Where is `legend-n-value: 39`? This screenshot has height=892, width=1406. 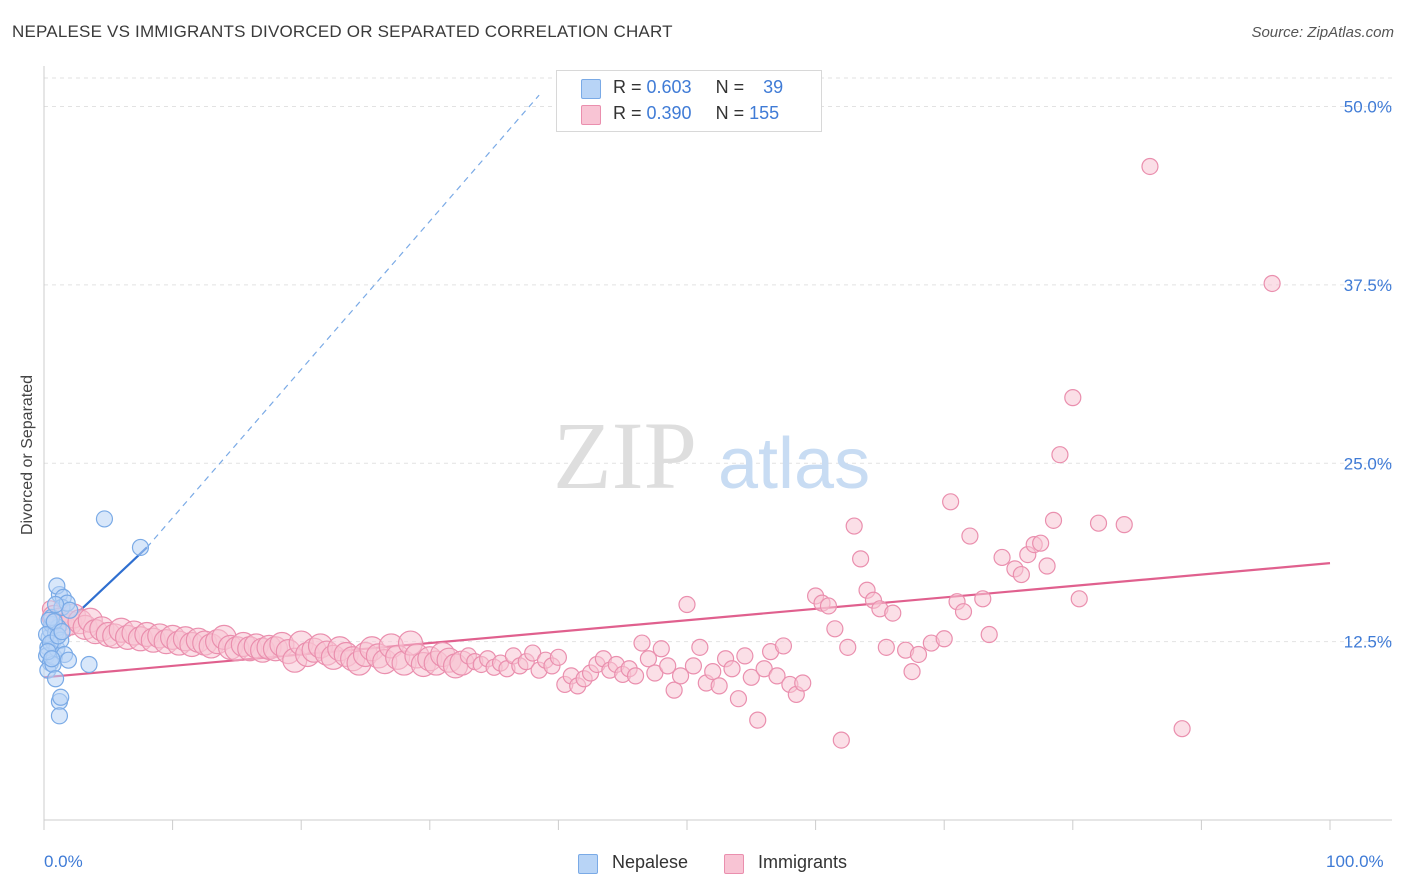
legend-n-value: 39 is located at coordinates (773, 87).